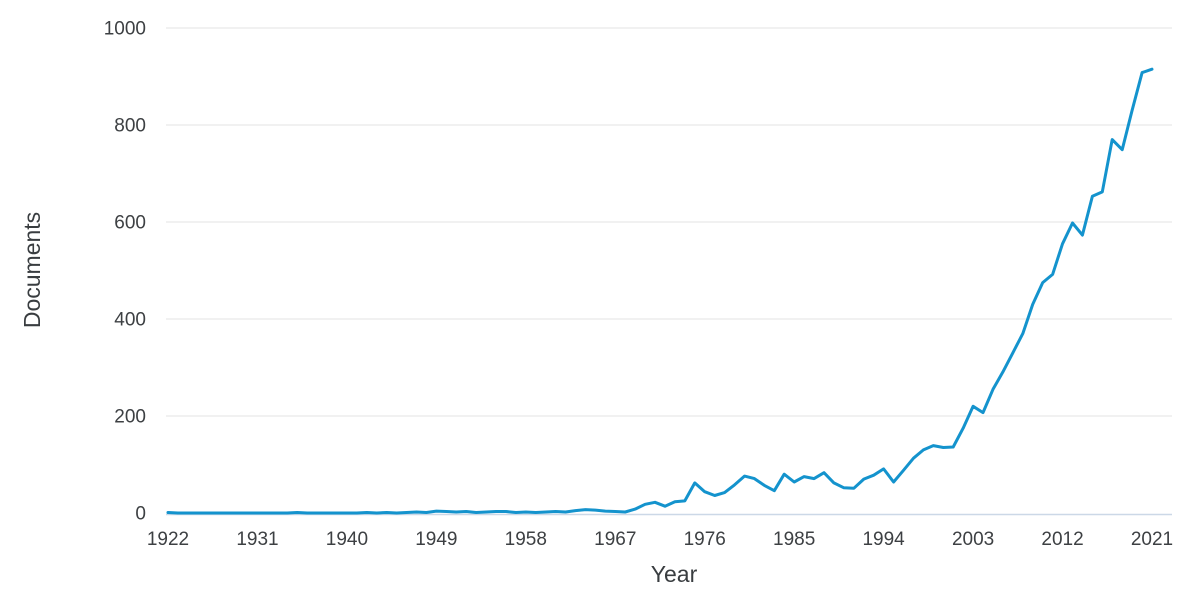 The width and height of the screenshot is (1196, 611). I want to click on x-tick-label: 2003, so click(973, 539).